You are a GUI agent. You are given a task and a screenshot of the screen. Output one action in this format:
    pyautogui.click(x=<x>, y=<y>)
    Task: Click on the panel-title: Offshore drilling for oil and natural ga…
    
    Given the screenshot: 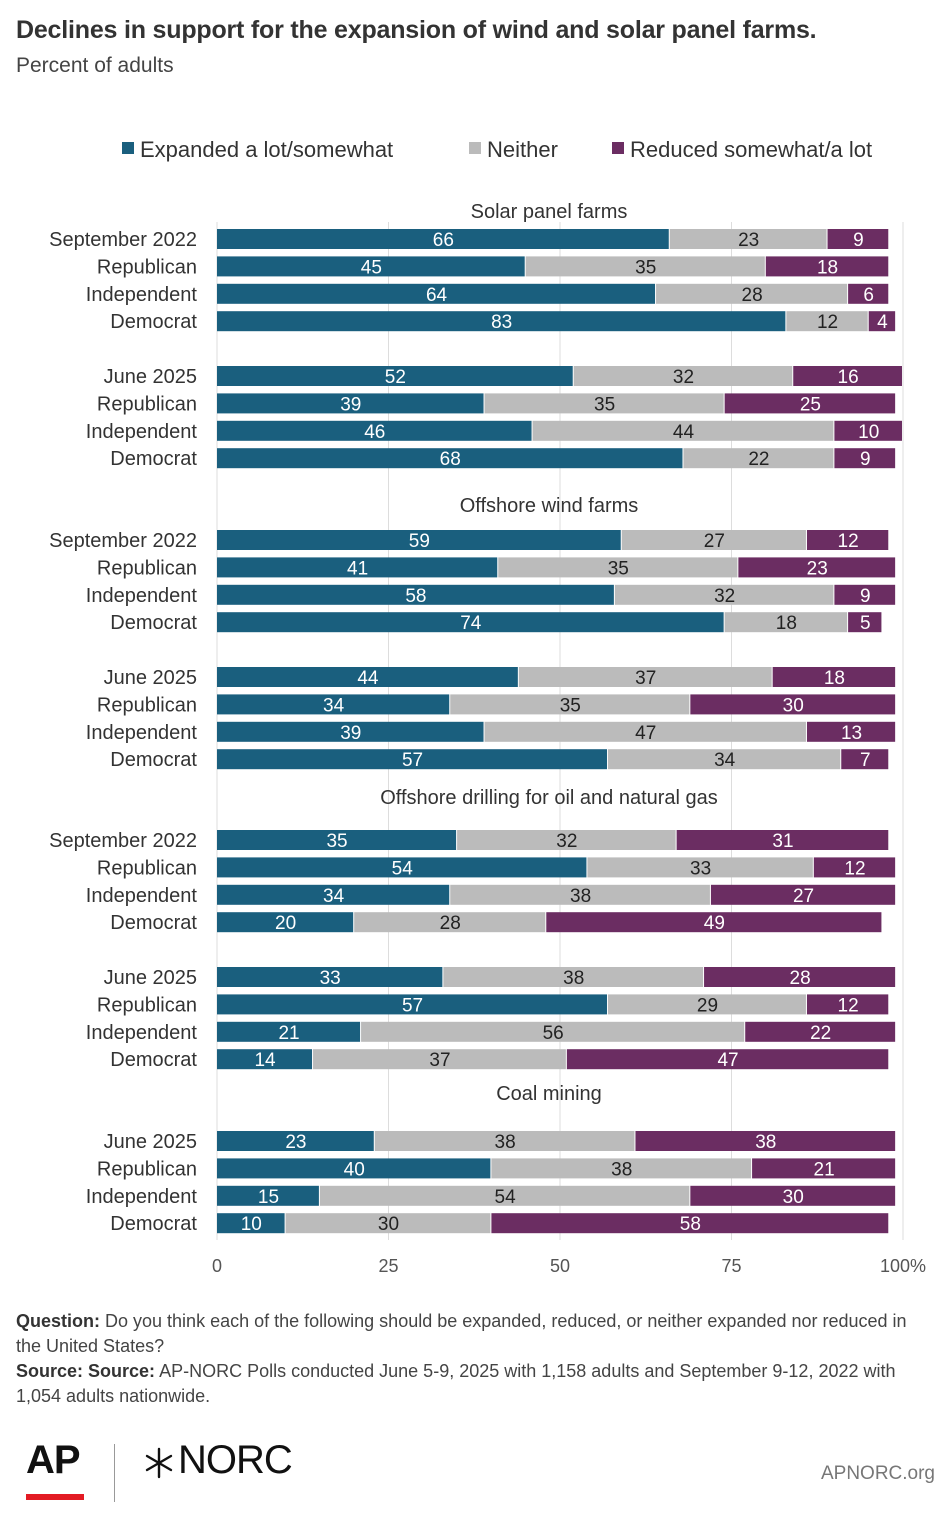 What is the action you would take?
    pyautogui.click(x=549, y=798)
    